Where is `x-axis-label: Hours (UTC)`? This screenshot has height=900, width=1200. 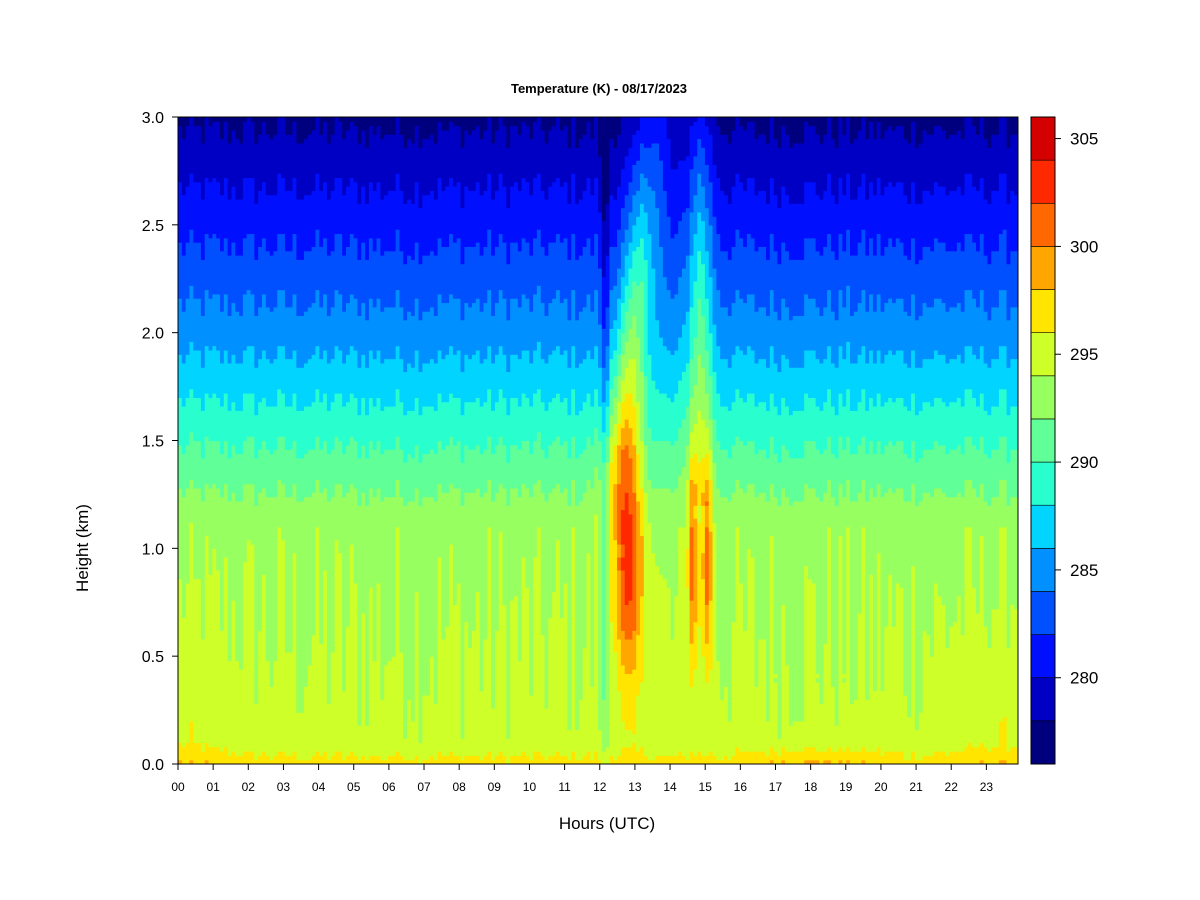 x-axis-label: Hours (UTC) is located at coordinates (607, 823).